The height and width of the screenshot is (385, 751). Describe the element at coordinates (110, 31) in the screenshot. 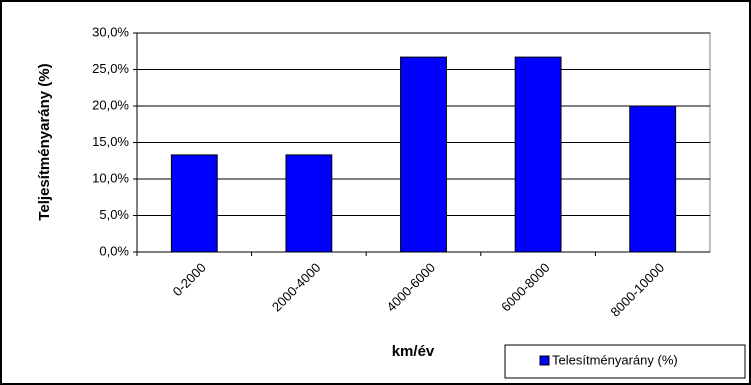

I see `y-tick-label: 30,0%` at that location.